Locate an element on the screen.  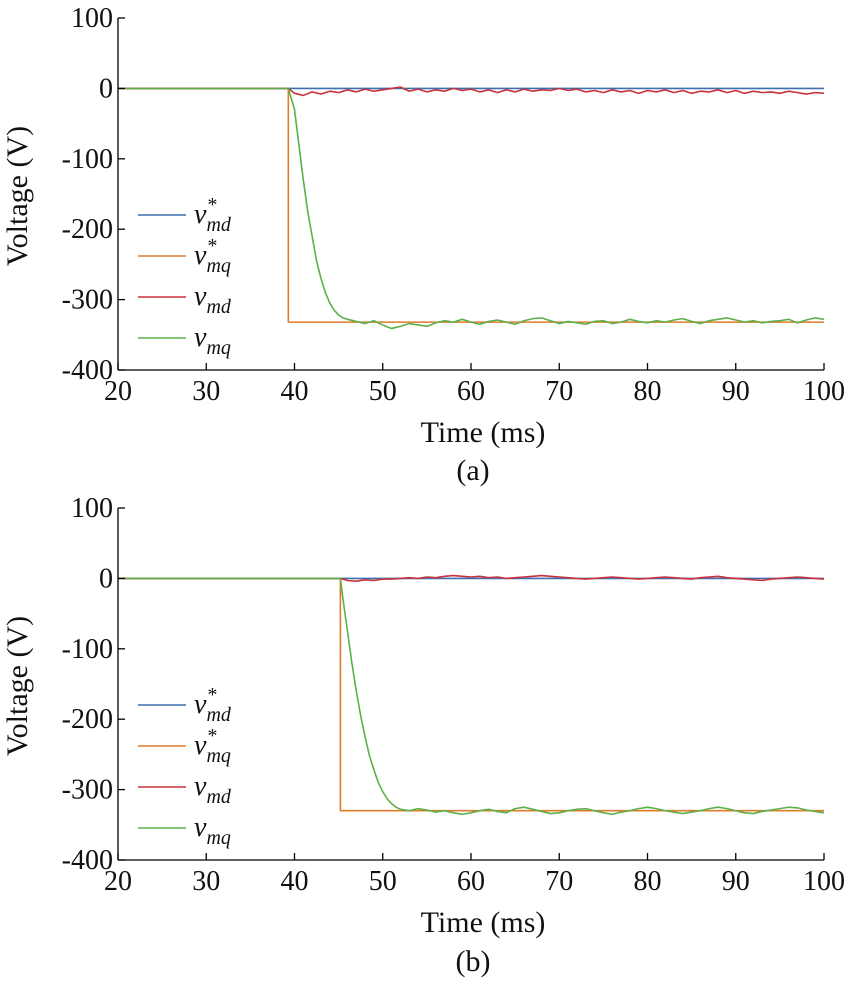
panel-caption: (a) is located at coordinates (472, 470).